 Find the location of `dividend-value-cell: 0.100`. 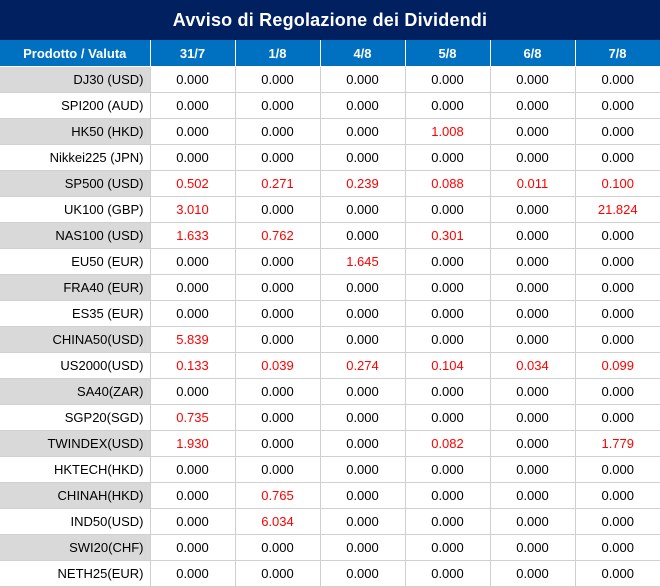

dividend-value-cell: 0.100 is located at coordinates (617, 183).